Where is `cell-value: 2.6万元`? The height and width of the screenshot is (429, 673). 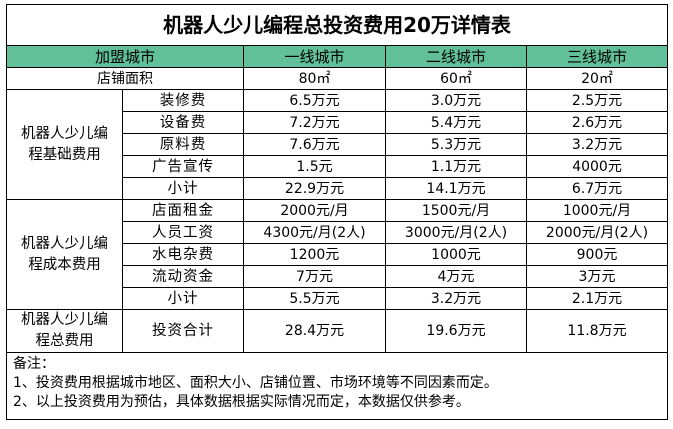 cell-value: 2.6万元 is located at coordinates (597, 122).